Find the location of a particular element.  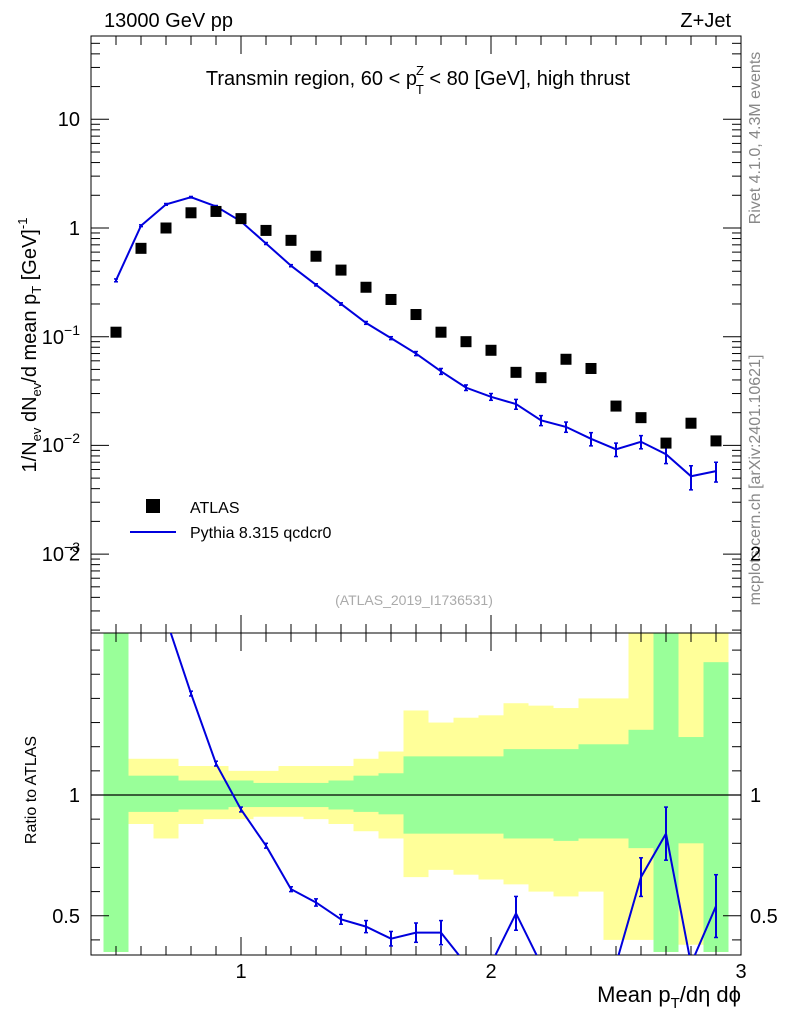

ratio-y-tick-label-right: 0.5 is located at coordinates (764, 917).